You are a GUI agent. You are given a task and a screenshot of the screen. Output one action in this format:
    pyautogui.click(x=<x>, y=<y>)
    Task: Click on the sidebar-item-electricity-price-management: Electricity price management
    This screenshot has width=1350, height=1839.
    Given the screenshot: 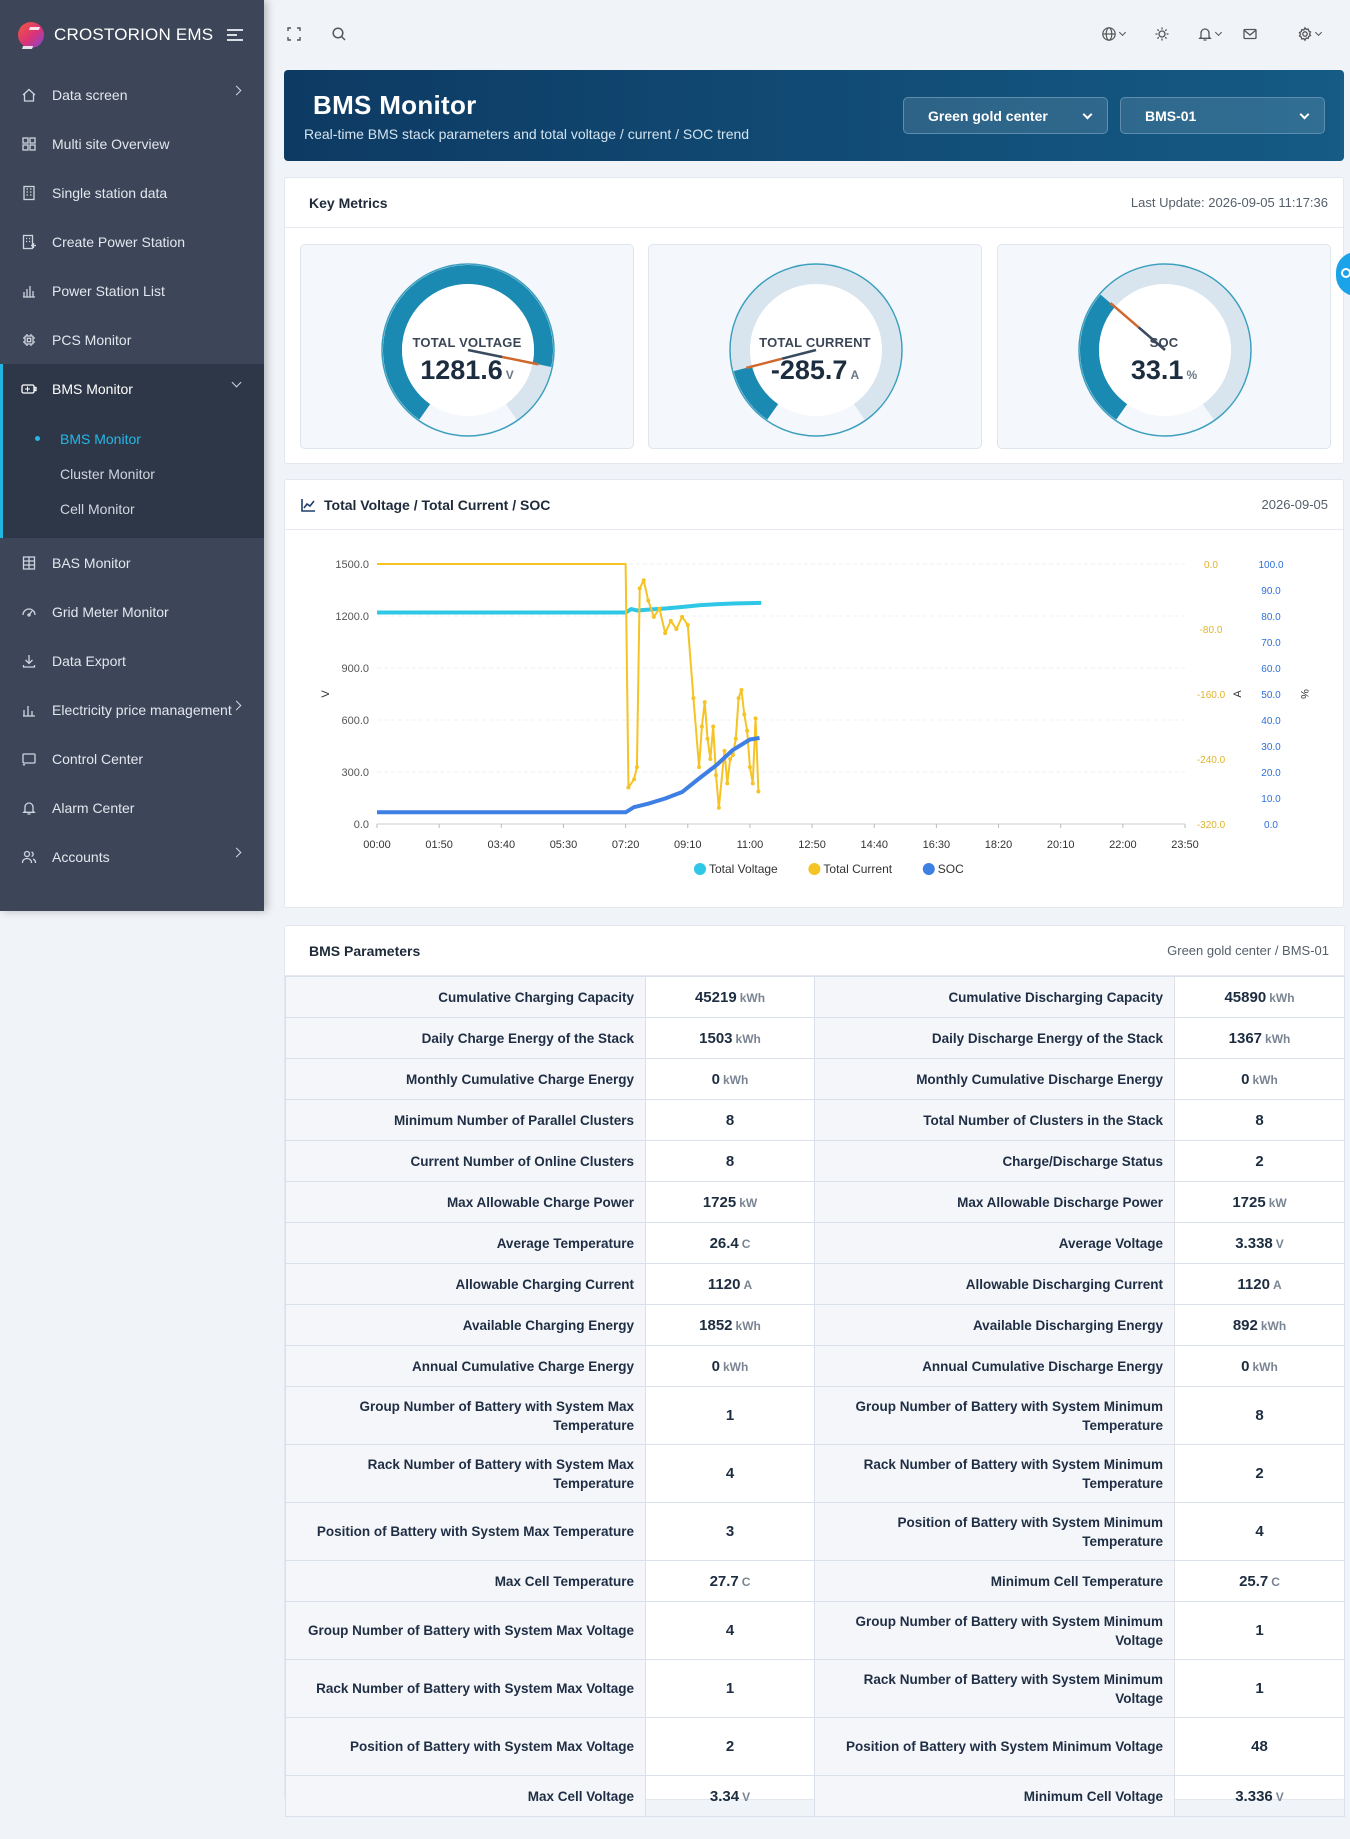 What is the action you would take?
    pyautogui.click(x=132, y=709)
    